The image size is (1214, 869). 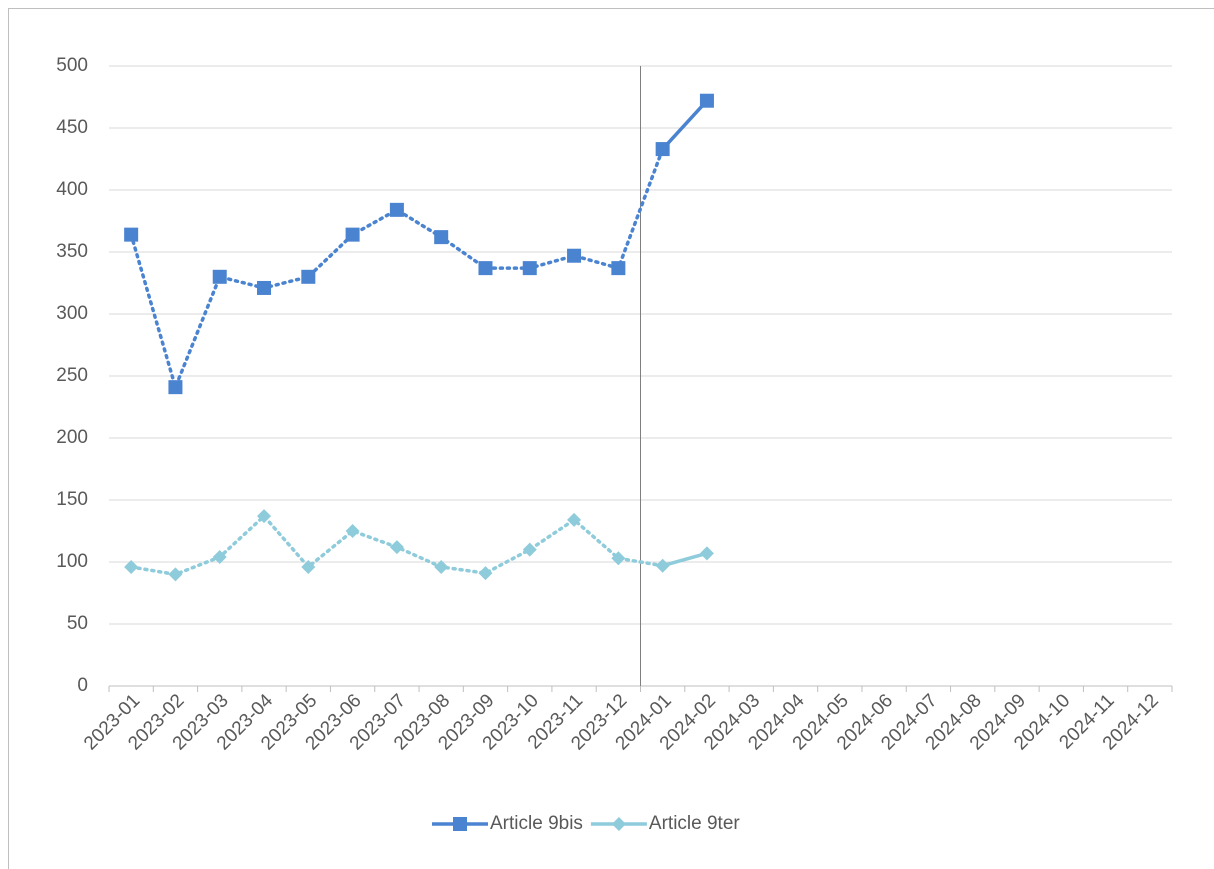 I want to click on y-tick-label: 250, so click(x=72, y=375).